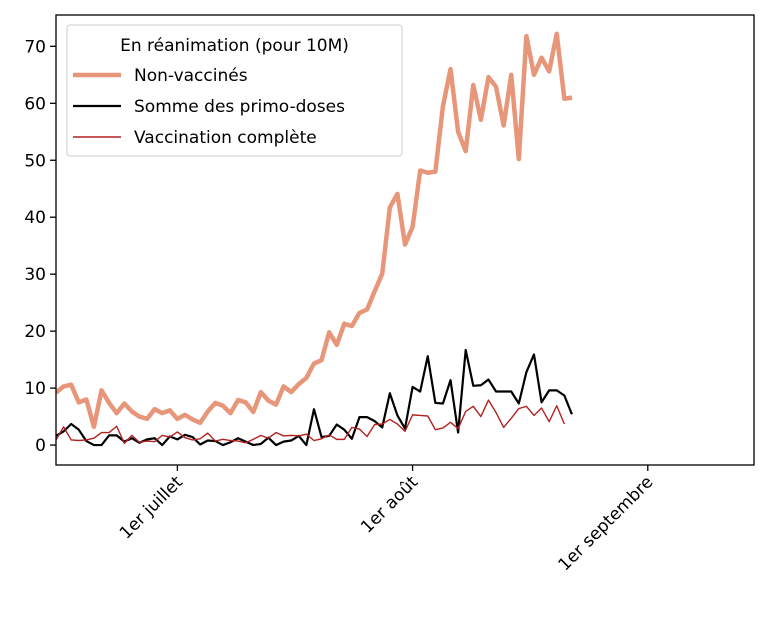  What do you see at coordinates (239, 107) in the screenshot?
I see `legend-label: Somme des primo-doses` at bounding box center [239, 107].